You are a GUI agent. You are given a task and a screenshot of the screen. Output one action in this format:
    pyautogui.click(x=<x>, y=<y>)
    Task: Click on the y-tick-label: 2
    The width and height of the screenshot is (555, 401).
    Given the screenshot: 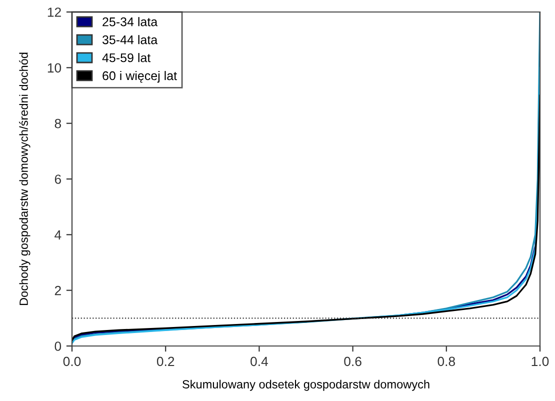 What is the action you would take?
    pyautogui.click(x=57, y=291)
    